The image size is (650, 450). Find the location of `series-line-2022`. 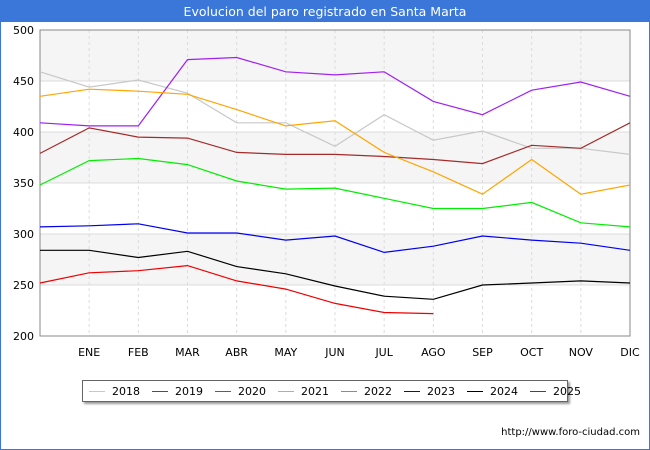

series-line-2022 is located at coordinates (335, 192).